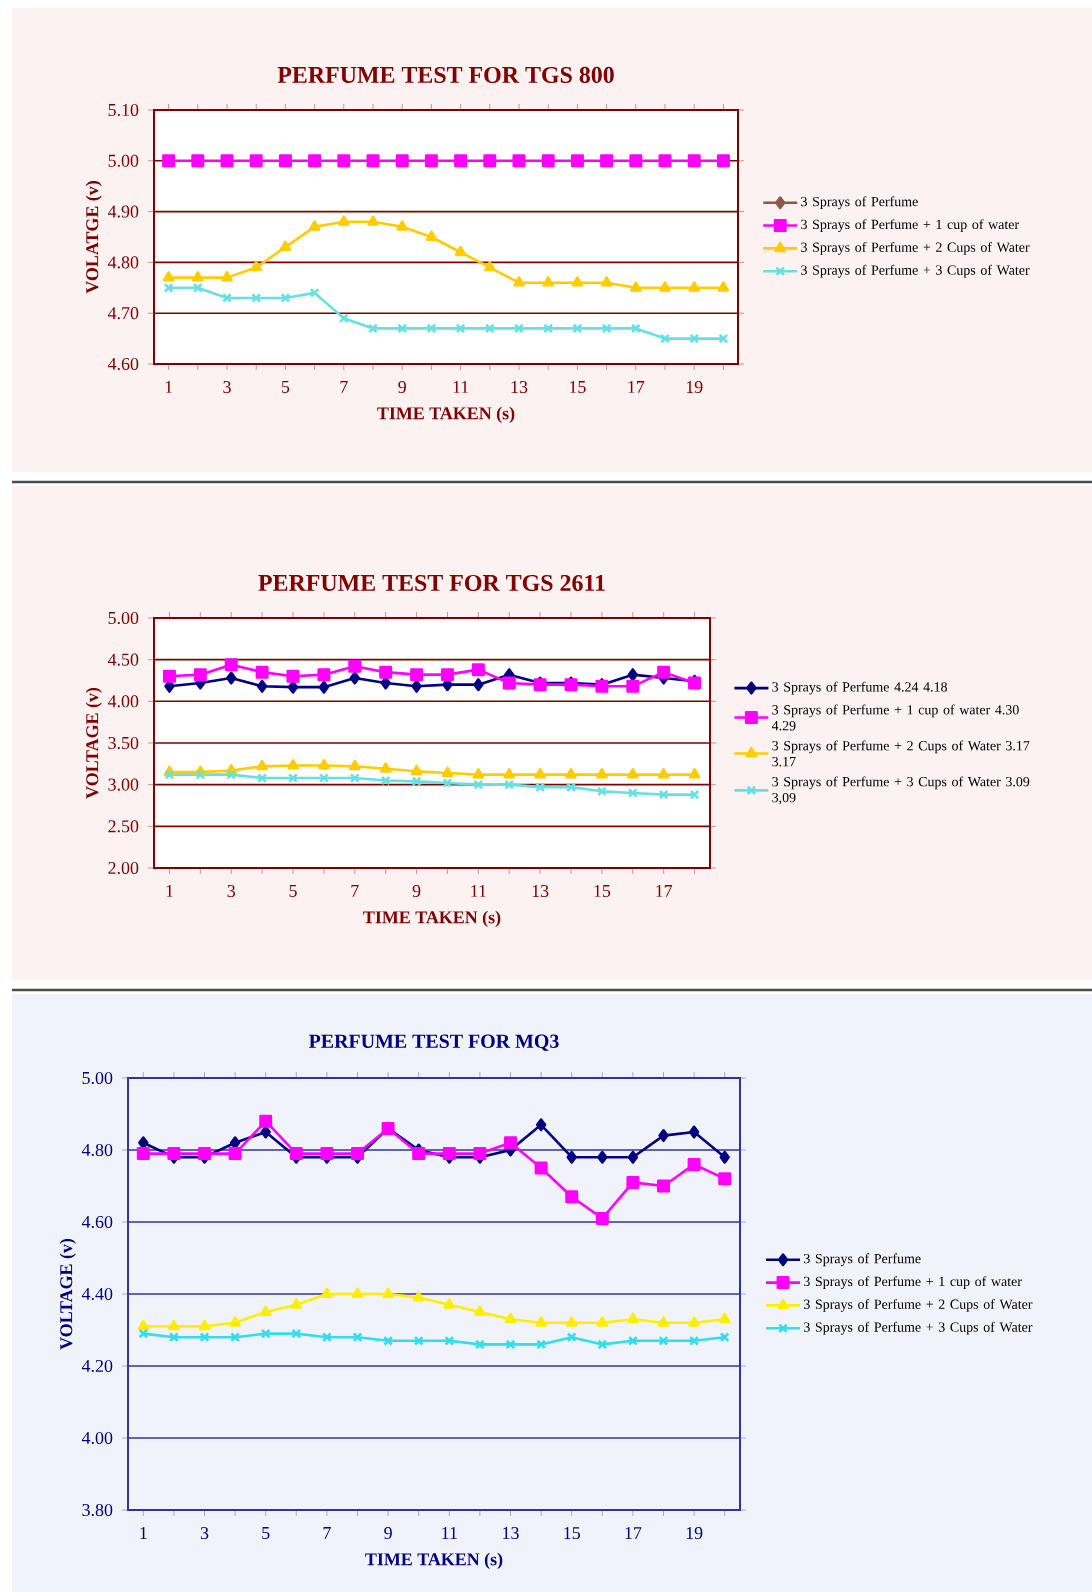  Describe the element at coordinates (97, 1366) in the screenshot. I see `y-tick-label: 4.20` at that location.